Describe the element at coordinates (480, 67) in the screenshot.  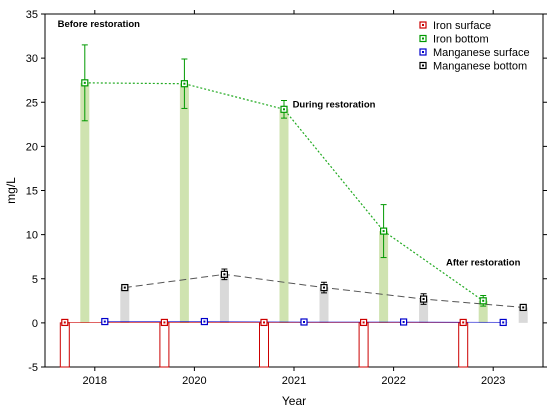
I see `legend-label: Manganese bottom` at that location.